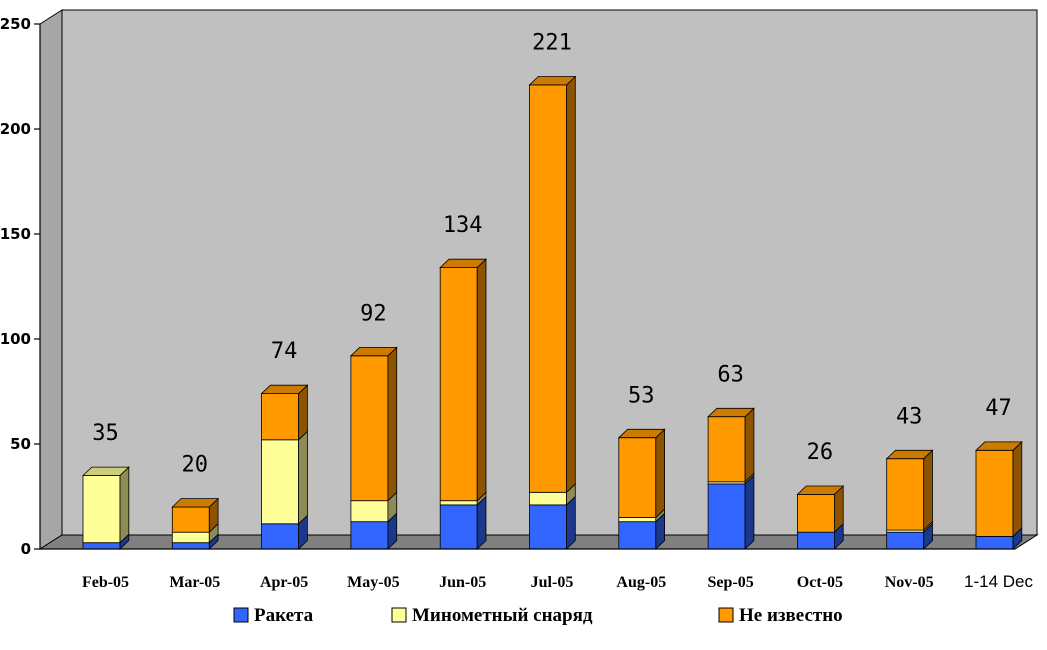  Describe the element at coordinates (105, 582) in the screenshot. I see `x-tick-label: Feb-05` at that location.